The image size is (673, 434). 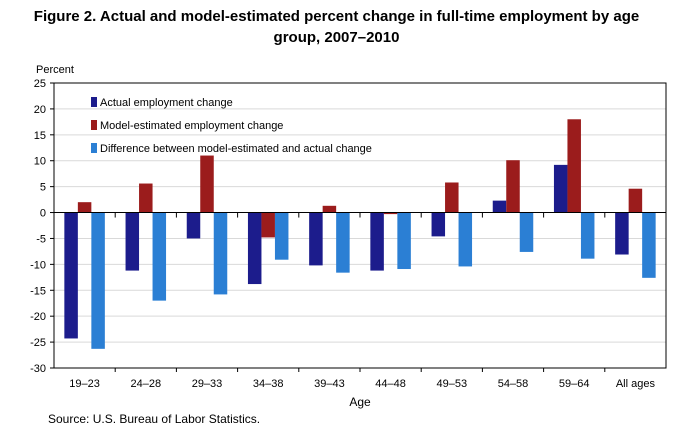 I want to click on x-tick-label: 44–48, so click(x=390, y=384).